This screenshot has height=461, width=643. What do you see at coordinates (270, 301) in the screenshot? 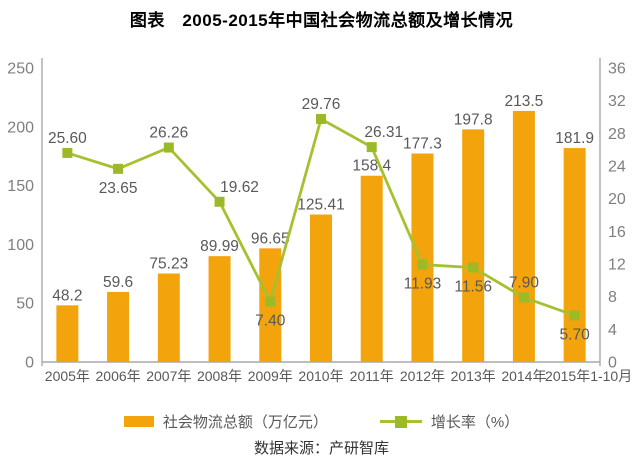
I see `line-marker-2009年` at bounding box center [270, 301].